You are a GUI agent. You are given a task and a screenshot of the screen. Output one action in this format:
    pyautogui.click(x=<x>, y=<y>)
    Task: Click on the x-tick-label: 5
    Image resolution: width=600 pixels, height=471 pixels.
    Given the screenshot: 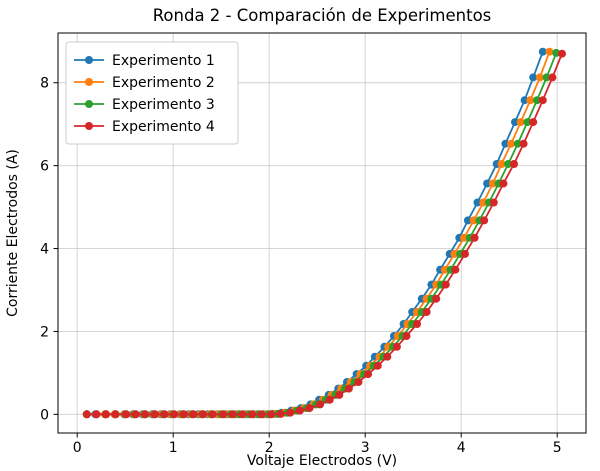 What is the action you would take?
    pyautogui.click(x=557, y=448)
    